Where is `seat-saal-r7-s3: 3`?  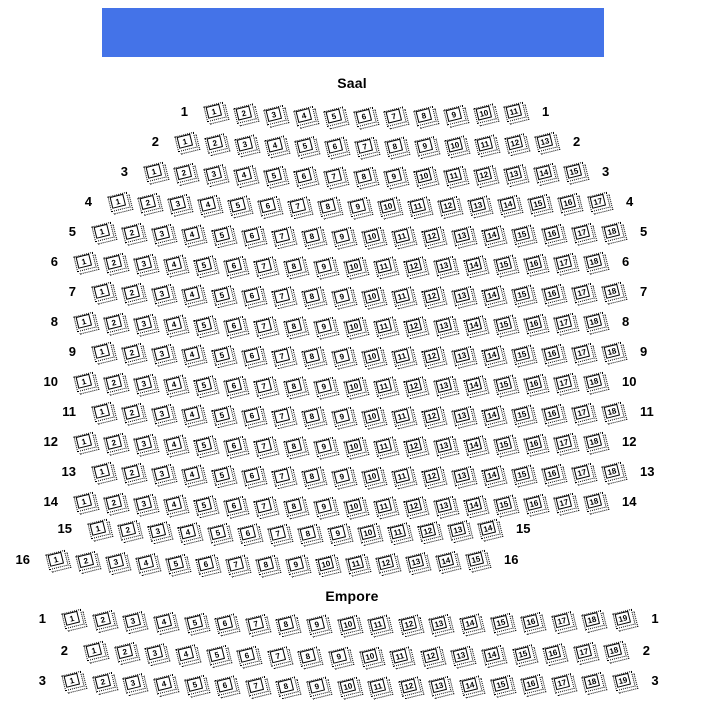 seat-saal-r7-s3: 3 is located at coordinates (164, 295).